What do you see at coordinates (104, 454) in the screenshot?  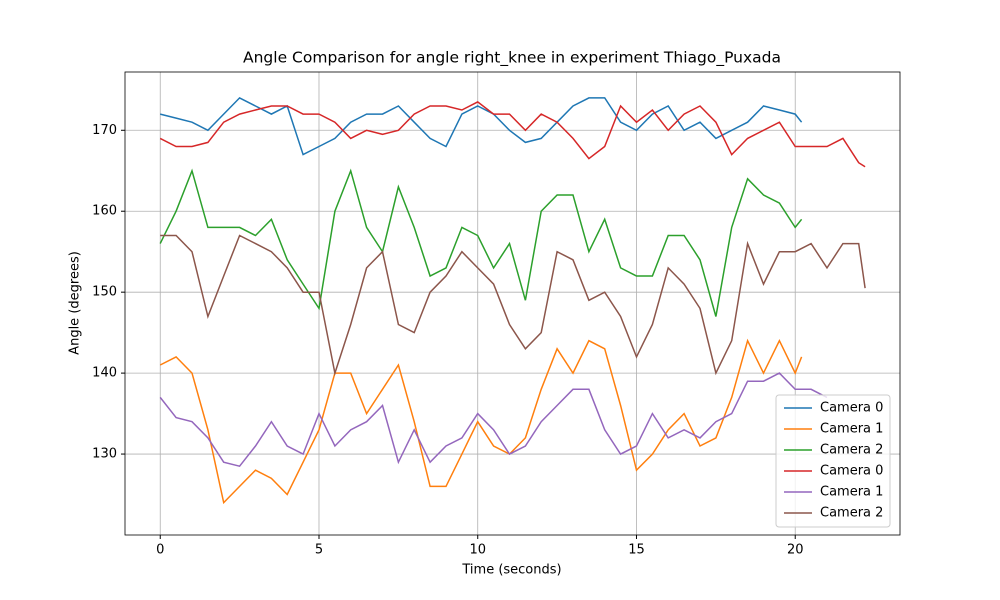 I see `y-tick-label: 130` at bounding box center [104, 454].